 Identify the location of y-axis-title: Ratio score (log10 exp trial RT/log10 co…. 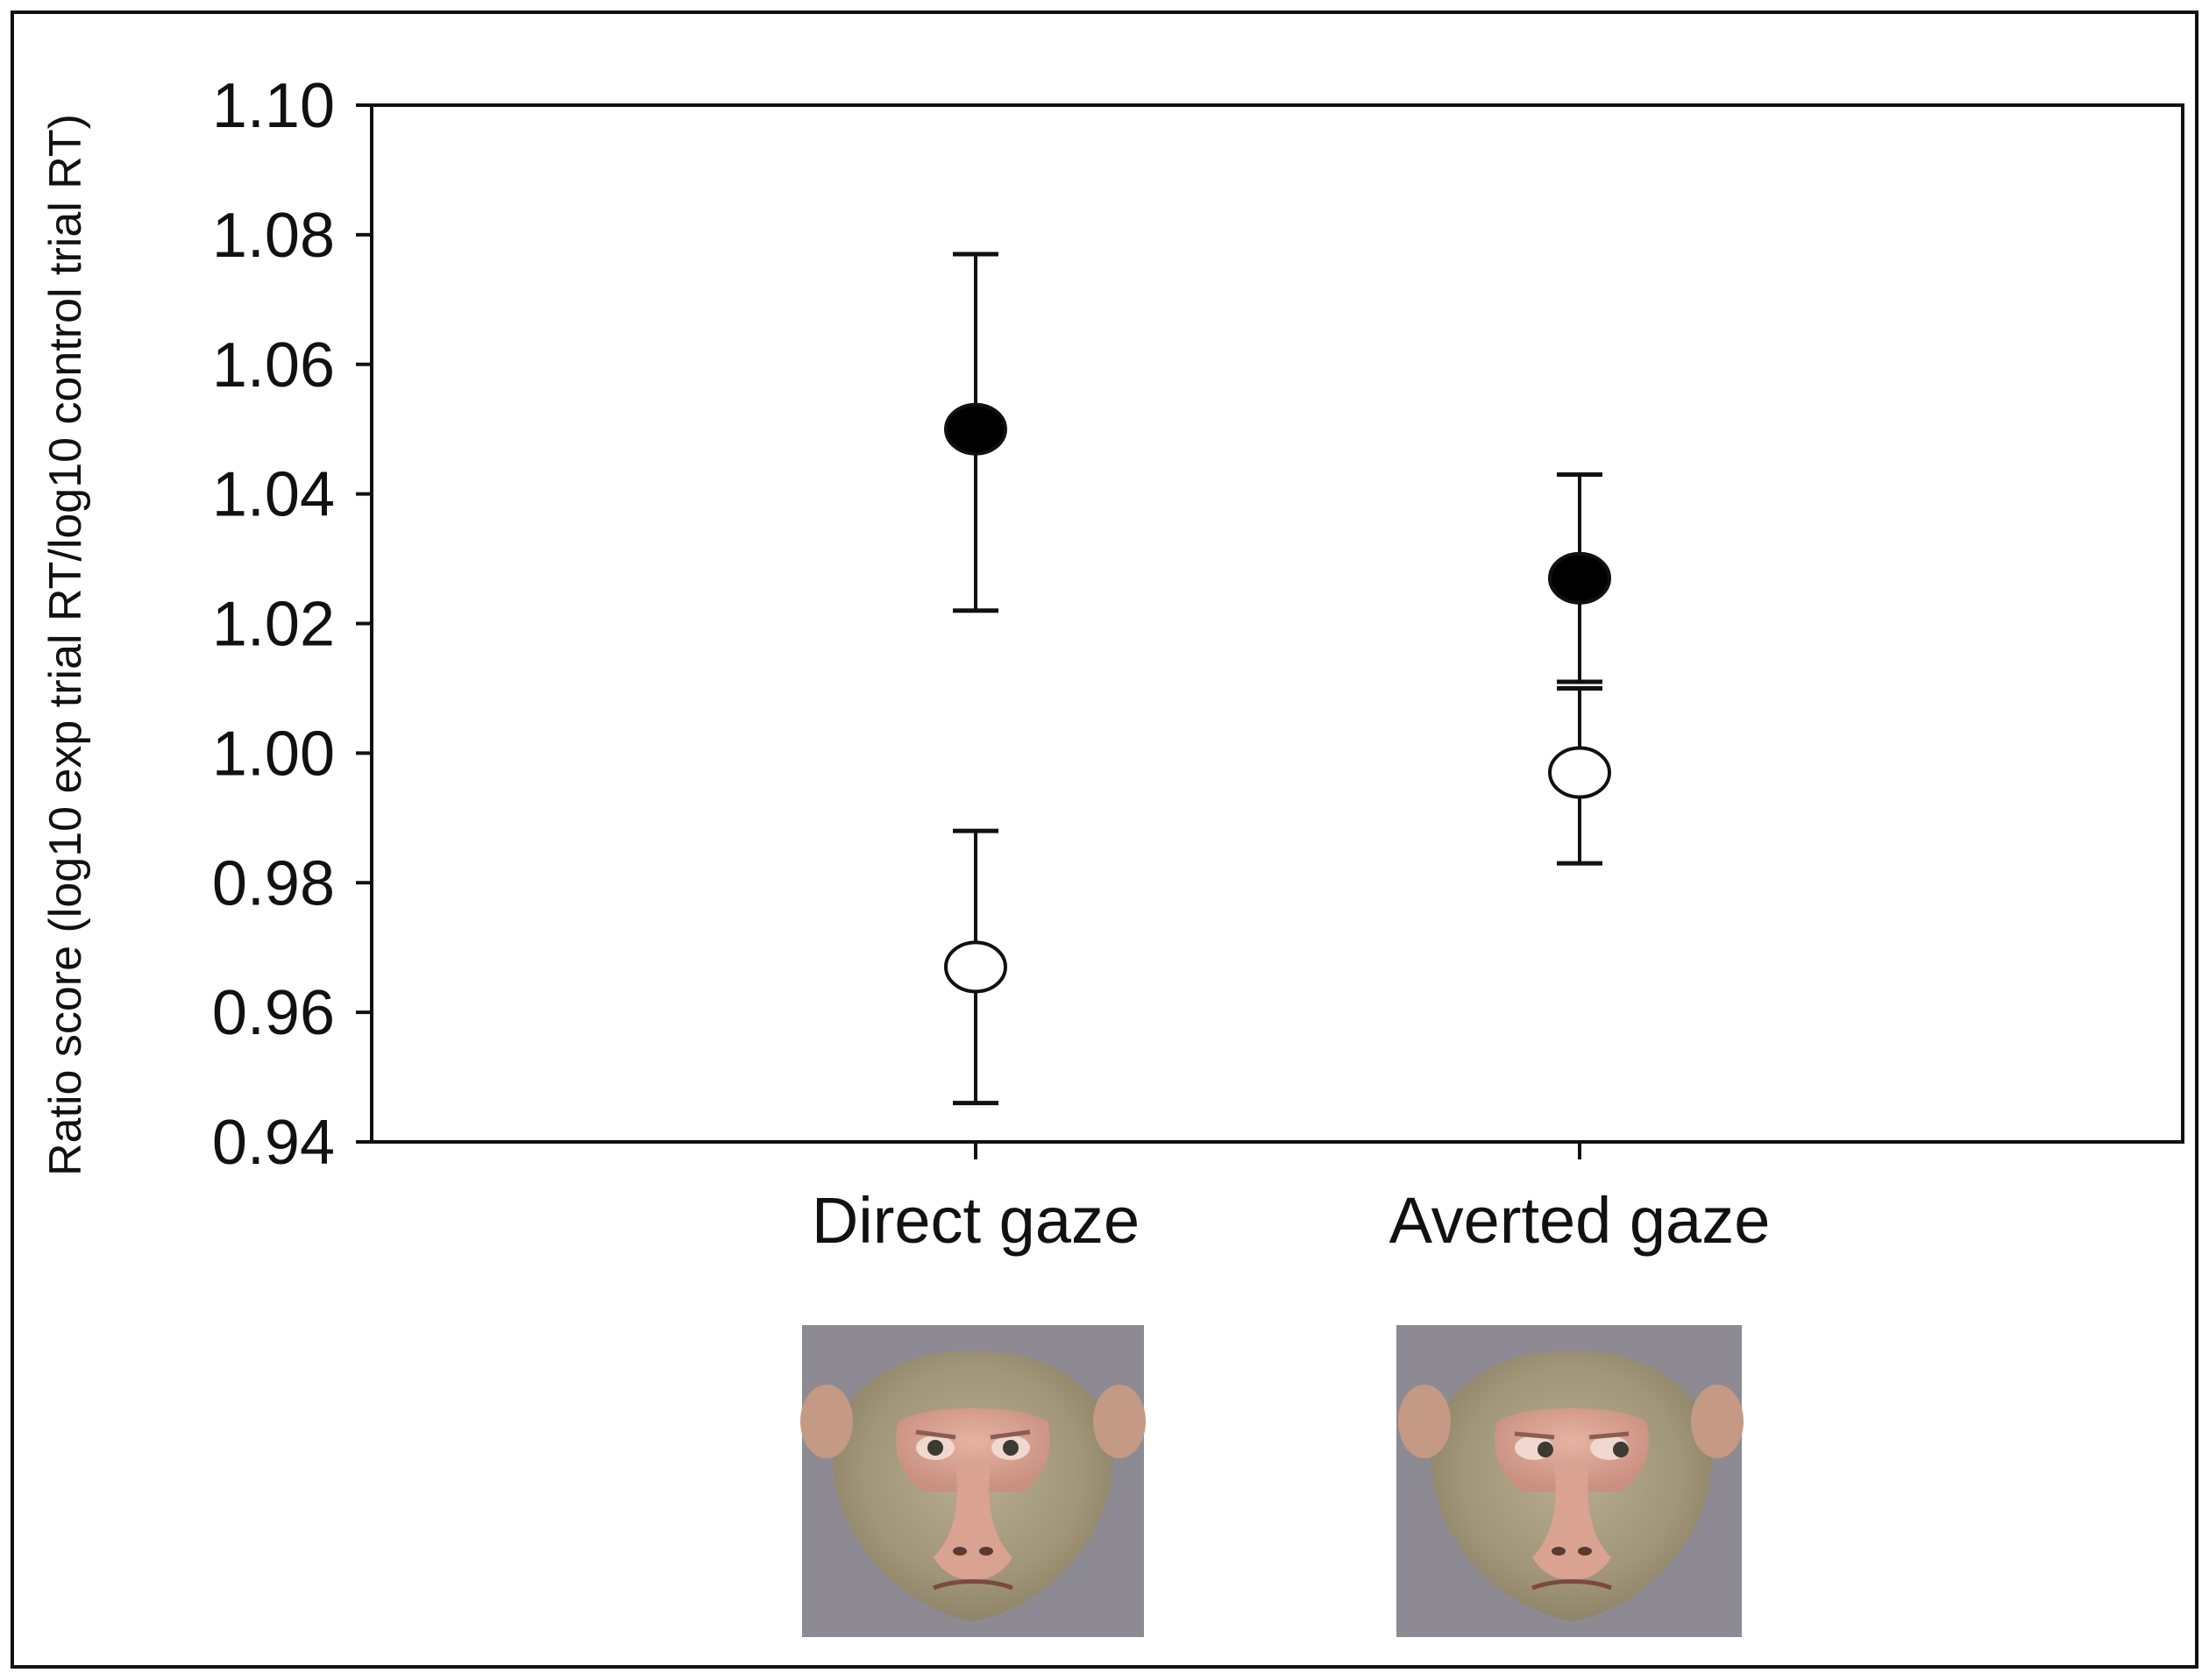
(65, 645).